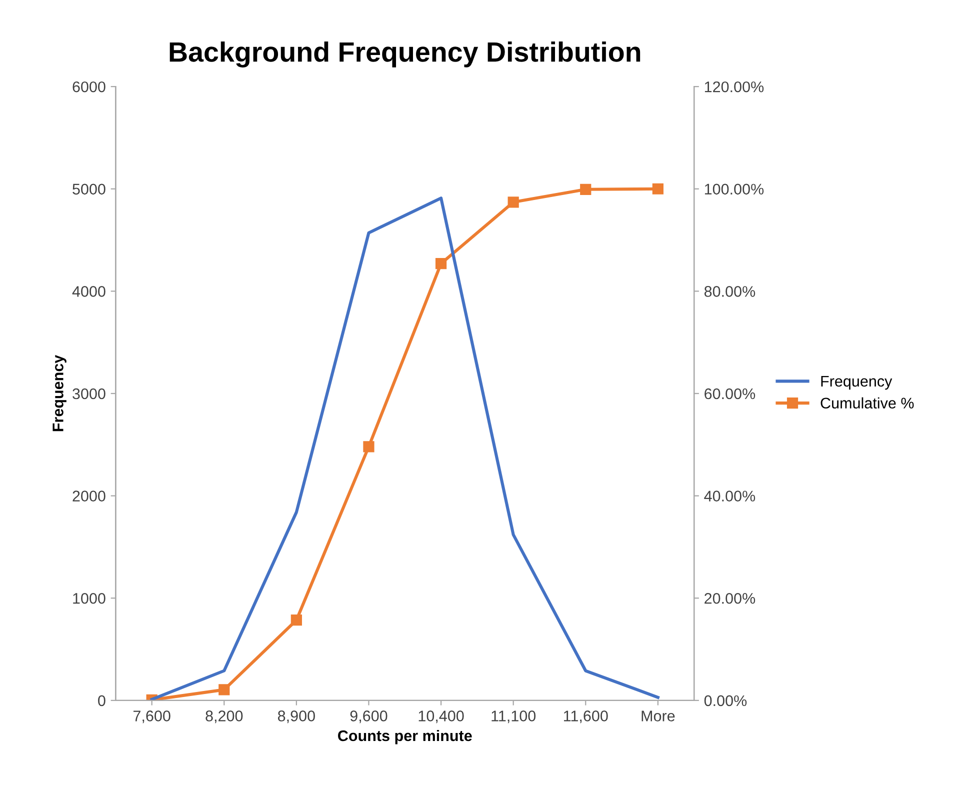 This screenshot has width=964, height=787. Describe the element at coordinates (405, 54) in the screenshot. I see `chart-title: Background Frequency Distribution` at that location.